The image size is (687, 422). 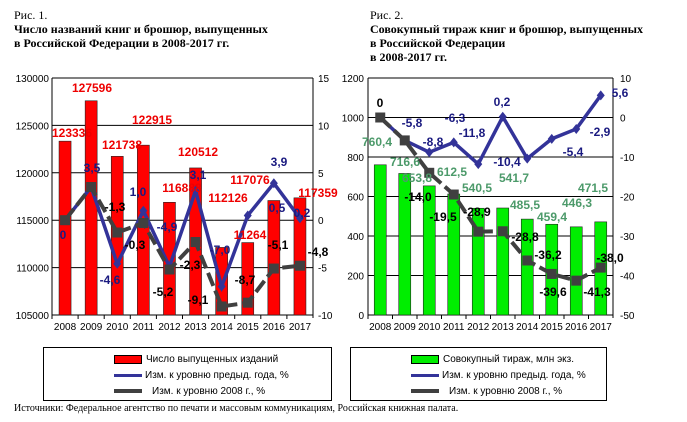 I want to click on vs-2008-data-label: -19,5, so click(x=443, y=217).